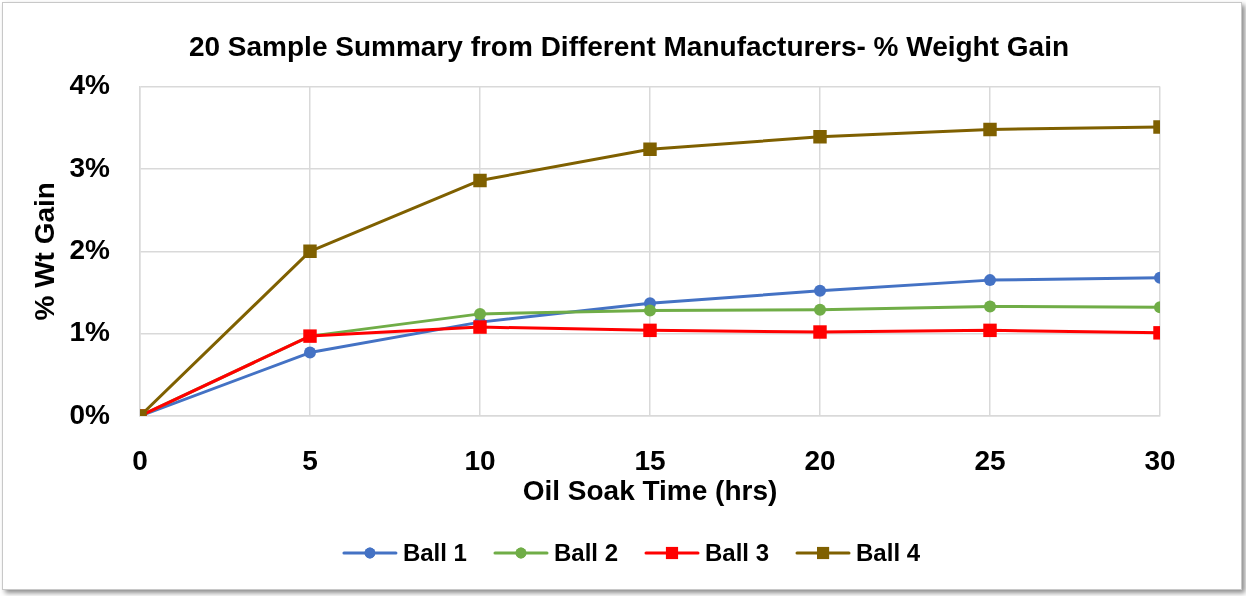 The width and height of the screenshot is (1246, 596). Describe the element at coordinates (737, 552) in the screenshot. I see `legend-label: Ball 3` at that location.